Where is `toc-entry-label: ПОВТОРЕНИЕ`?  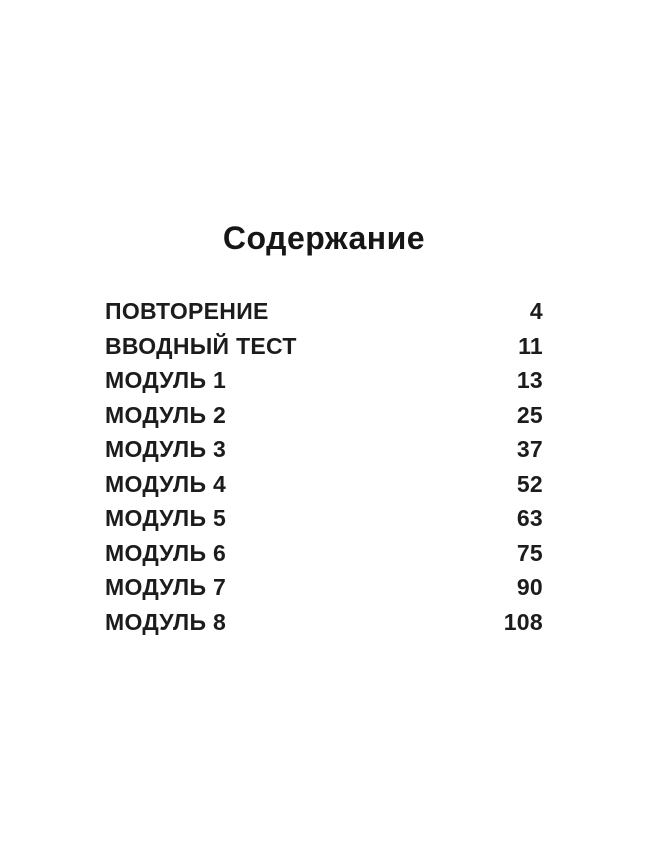
toc-entry-label: ПОВТОРЕНИЕ is located at coordinates (187, 311).